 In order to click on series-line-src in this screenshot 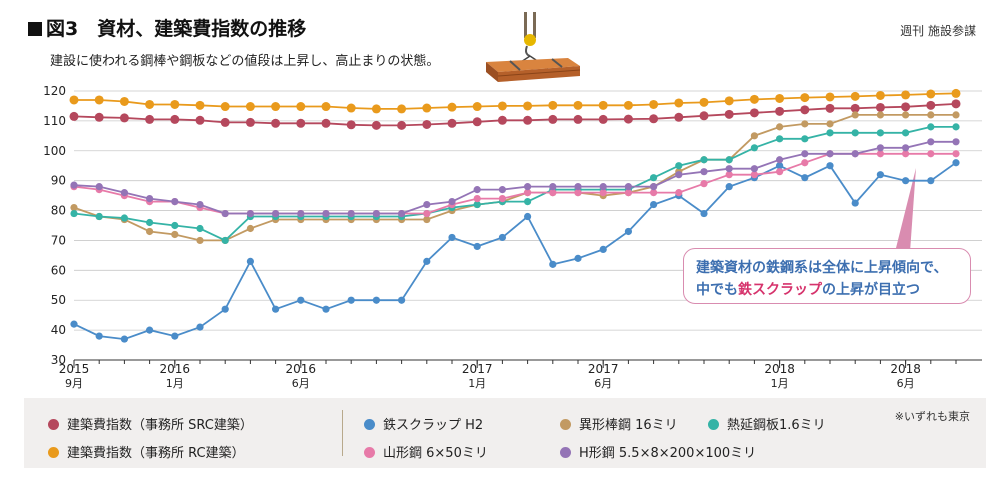, I will do `click(515, 115)`.